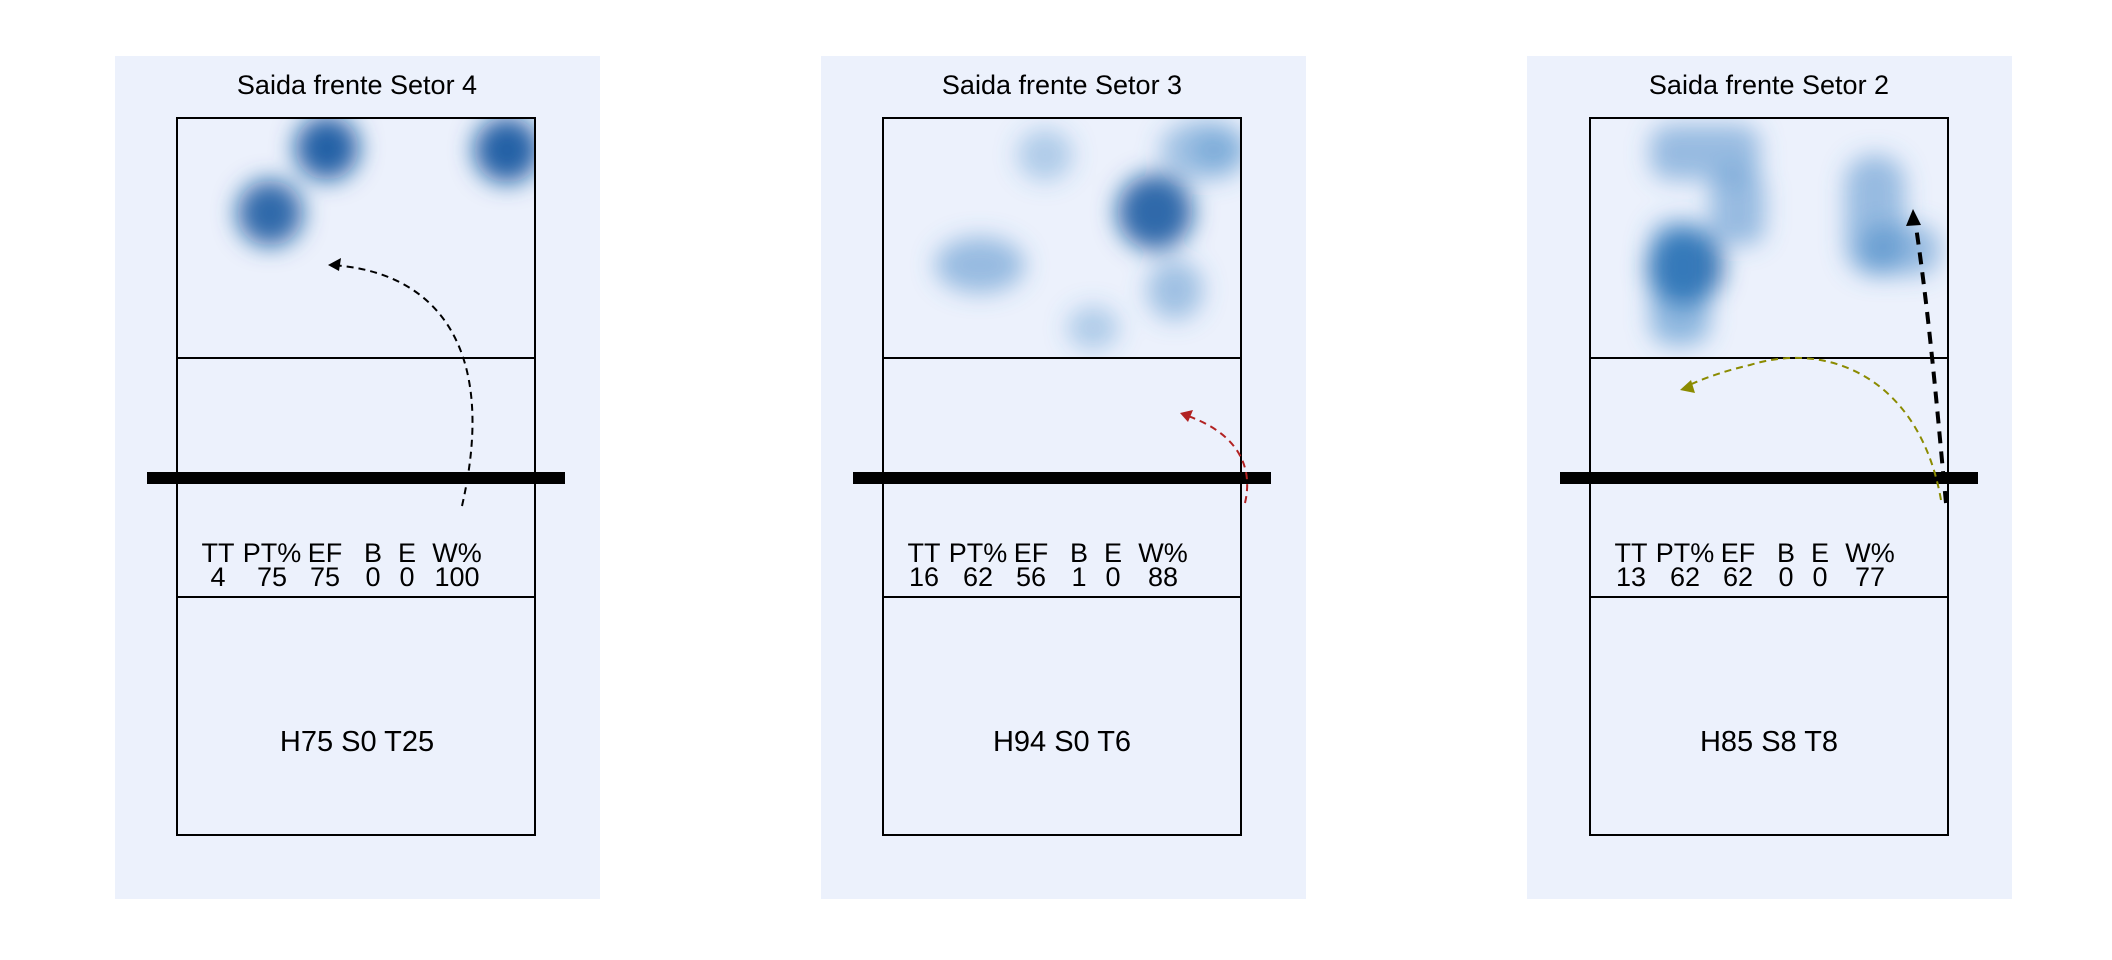 This screenshot has height=960, width=2112. Describe the element at coordinates (1163, 577) in the screenshot. I see `stat-value-w: 88` at that location.